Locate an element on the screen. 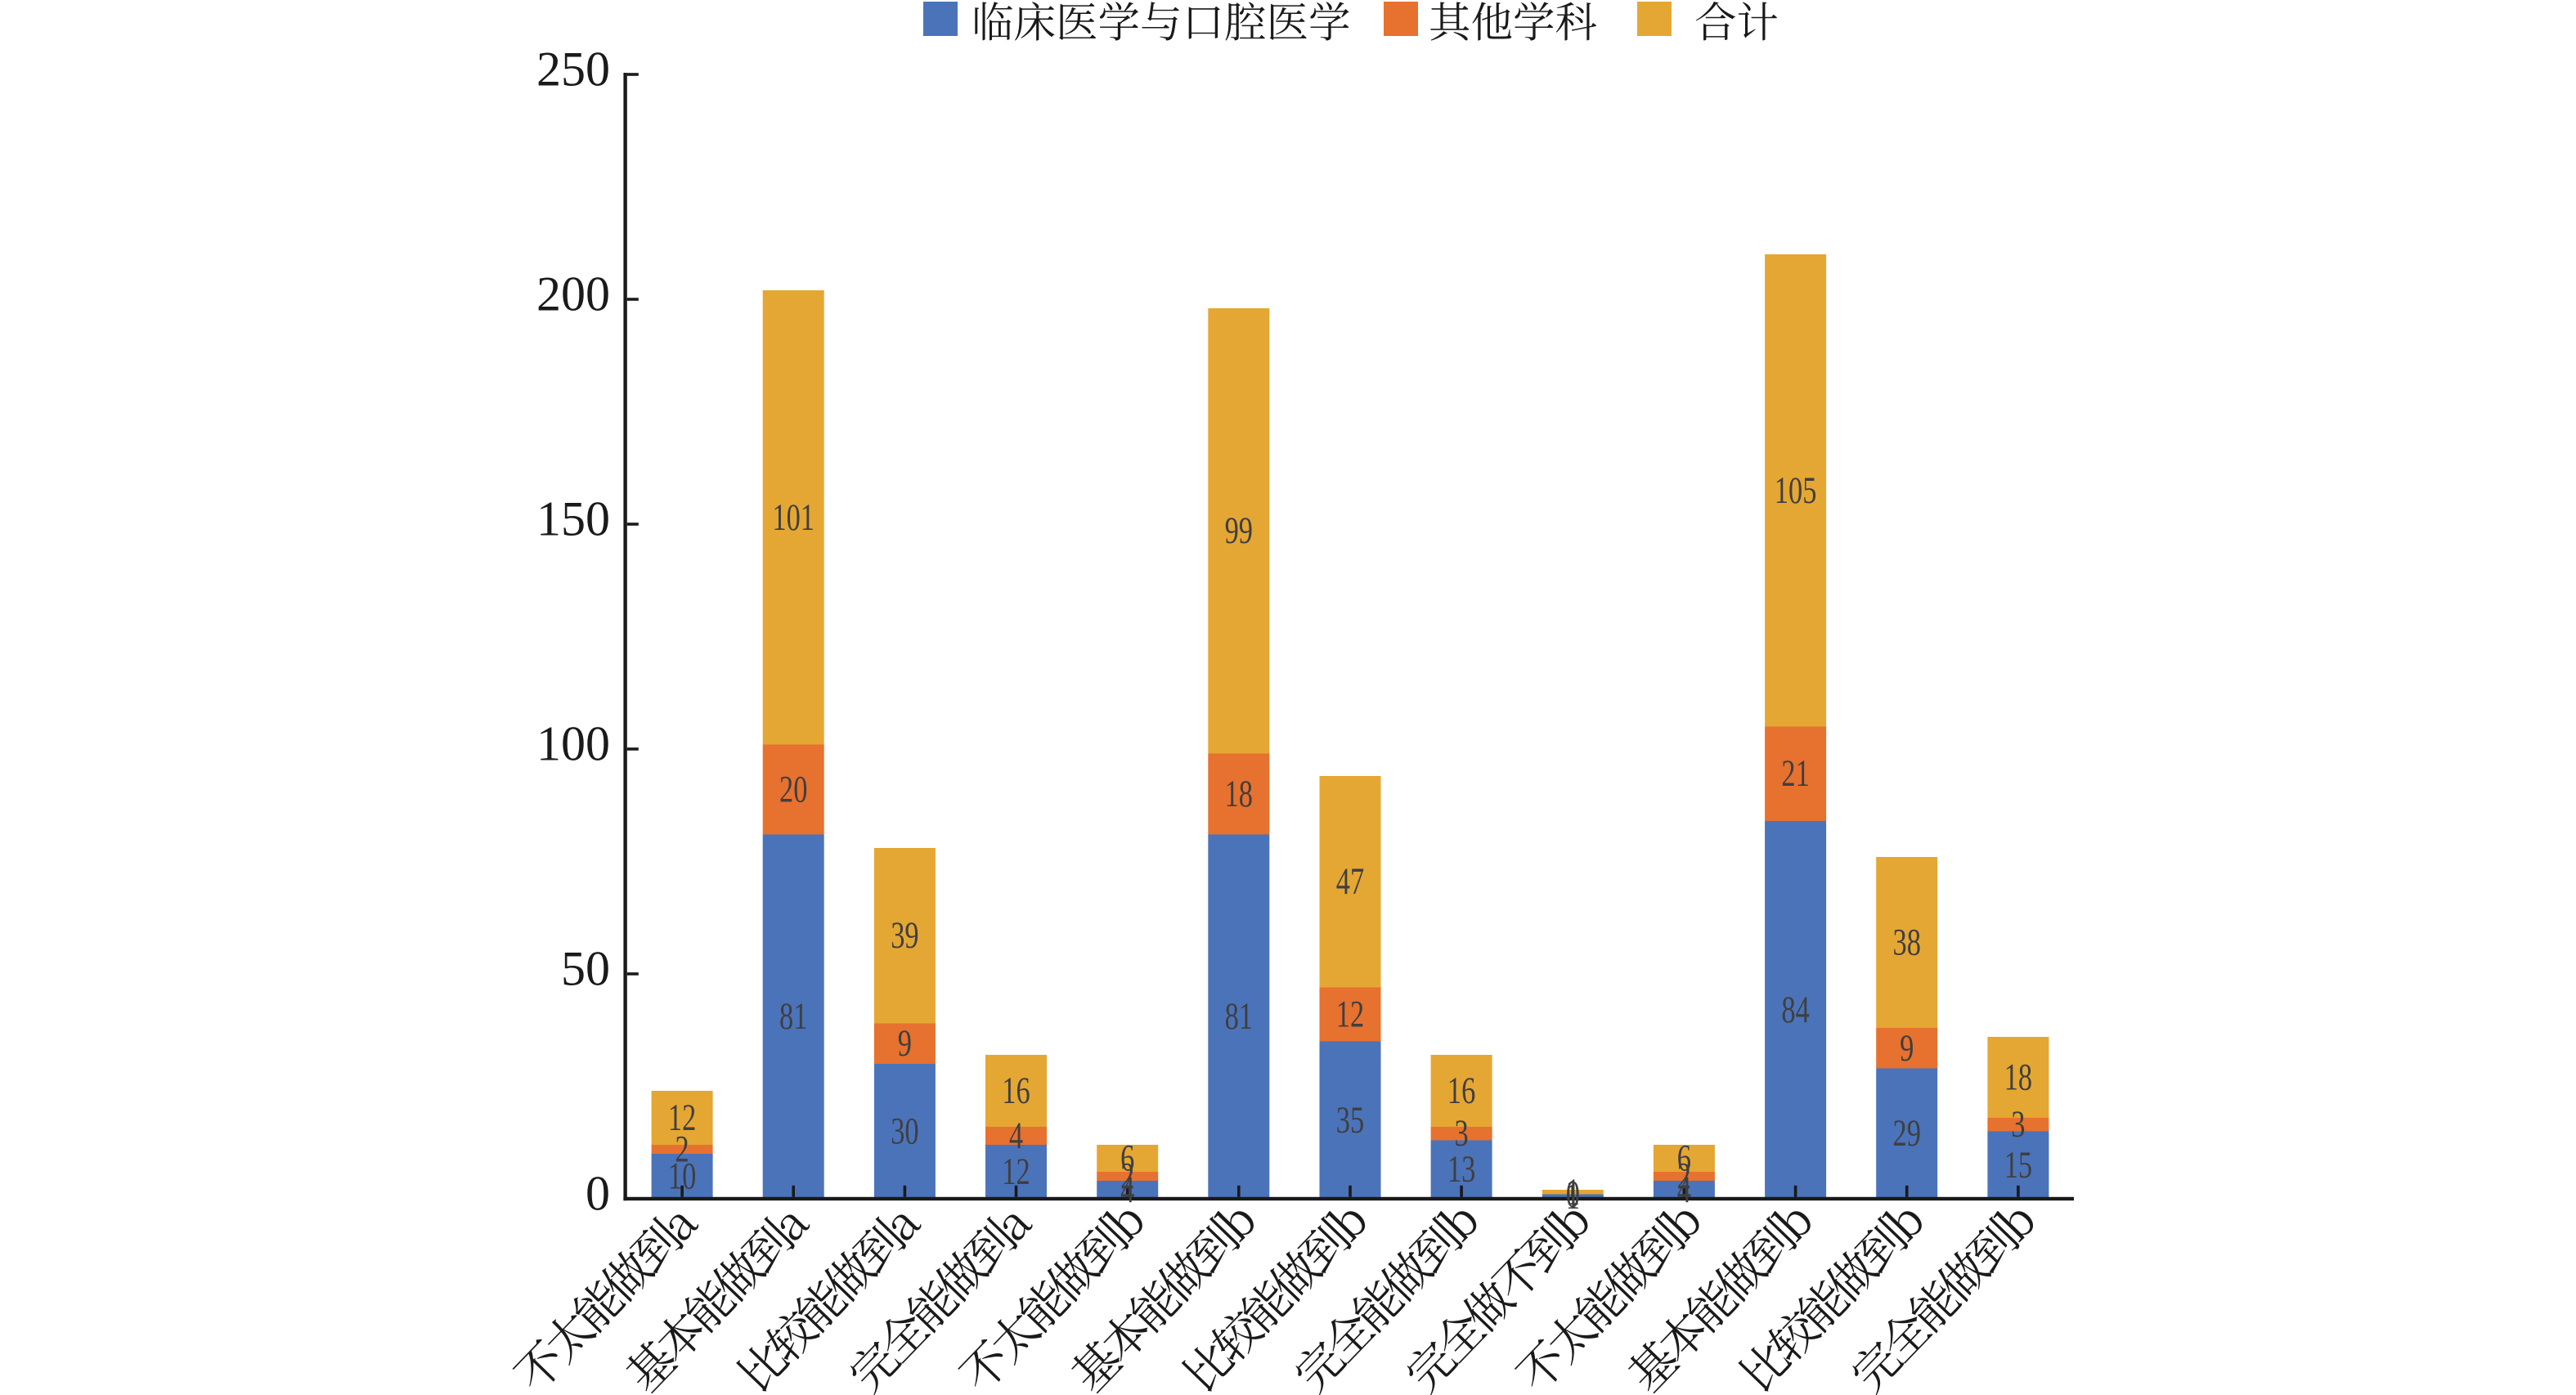 The height and width of the screenshot is (1395, 2576). svg-text: 150 is located at coordinates (573, 519).